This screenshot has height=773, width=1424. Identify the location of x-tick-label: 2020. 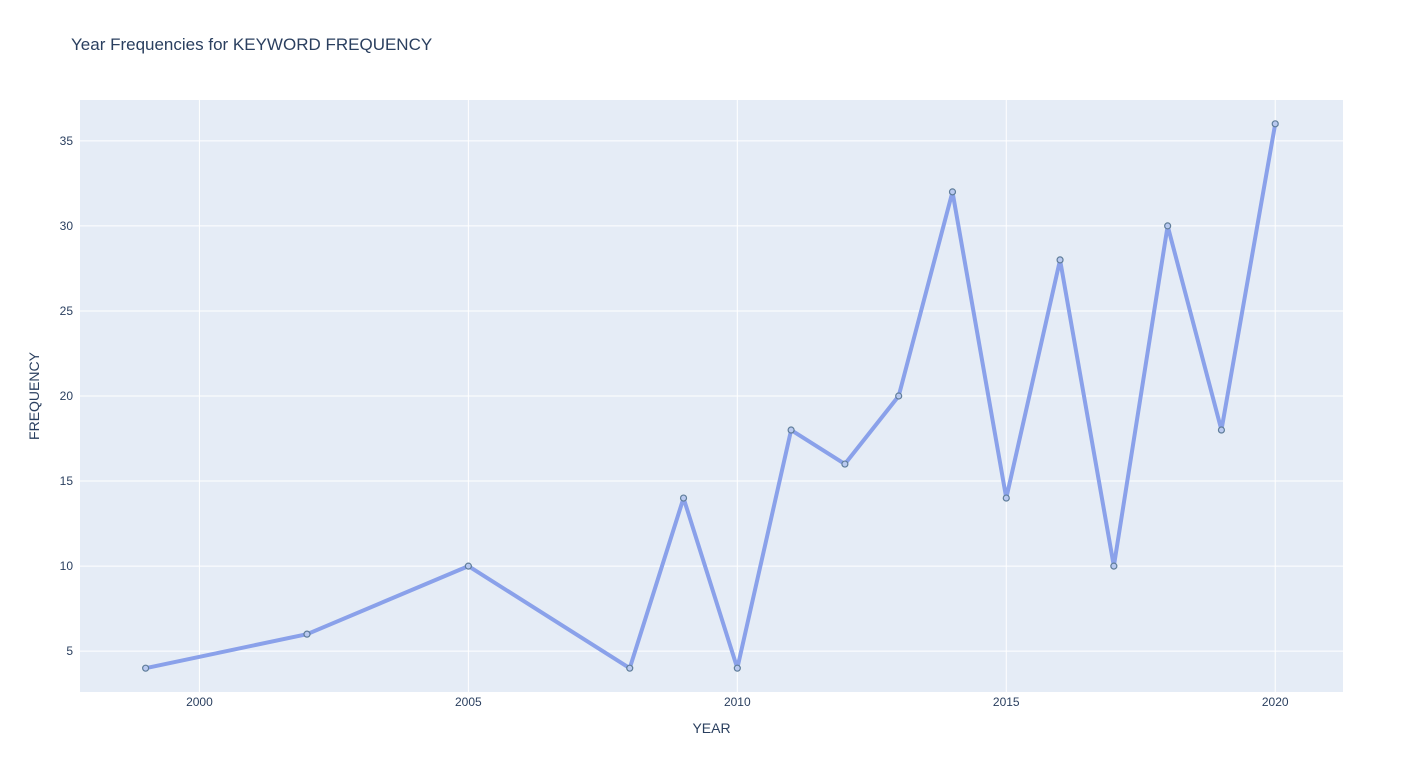
(1275, 702).